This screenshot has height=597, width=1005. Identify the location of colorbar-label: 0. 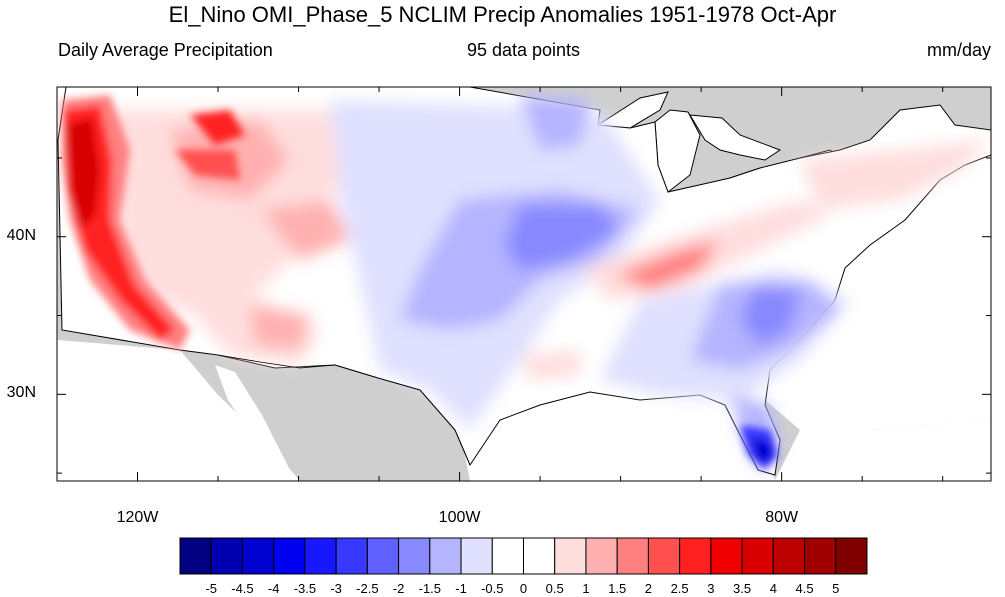
(523, 588).